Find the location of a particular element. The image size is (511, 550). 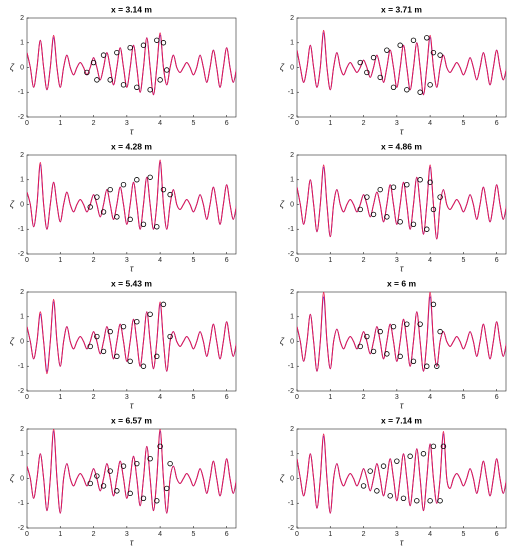

panel: x = 4.28 m 0 1 2 3 4 5 6 -2 -1 0 1 2 τ ζ is located at coordinates (123, 207).